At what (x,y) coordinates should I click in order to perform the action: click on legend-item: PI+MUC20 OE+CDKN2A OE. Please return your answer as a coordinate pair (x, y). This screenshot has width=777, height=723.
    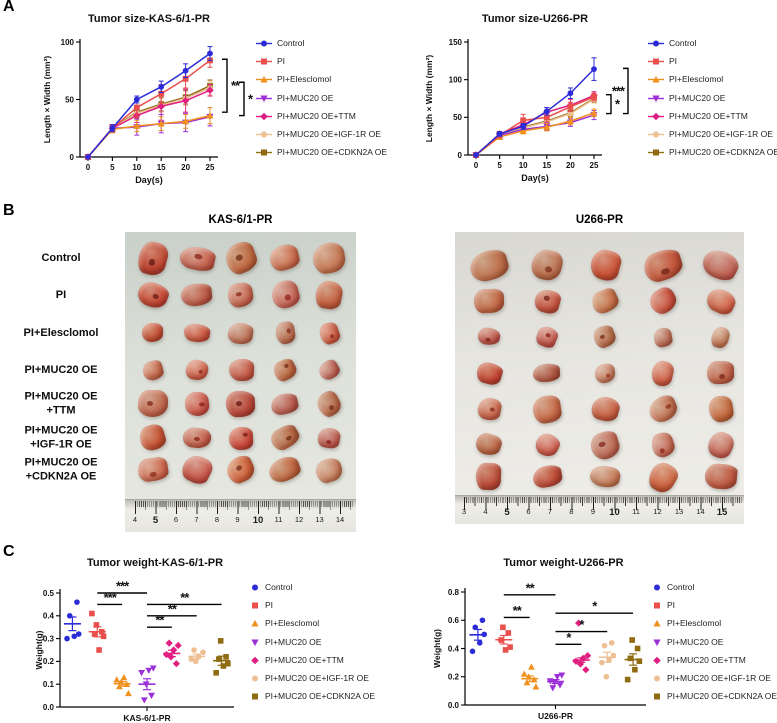
    Looking at the image, I should click on (712, 152).